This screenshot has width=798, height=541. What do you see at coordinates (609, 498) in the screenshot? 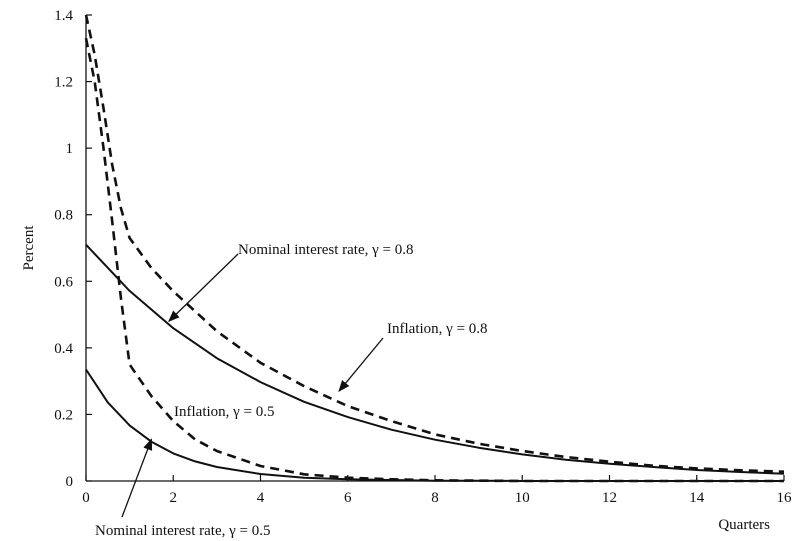
I see `x-tick-label: 12` at bounding box center [609, 498].